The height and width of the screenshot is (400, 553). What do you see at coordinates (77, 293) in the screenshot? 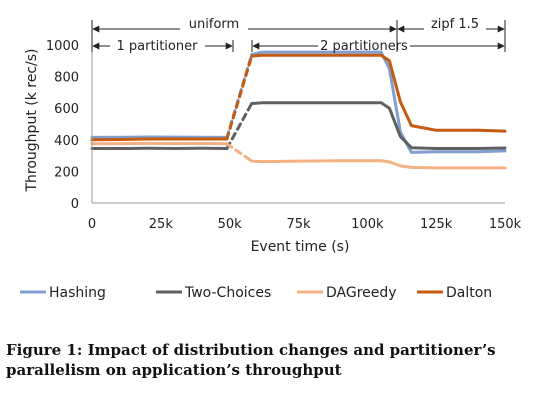
I see `legend-label: Hashing` at bounding box center [77, 293].